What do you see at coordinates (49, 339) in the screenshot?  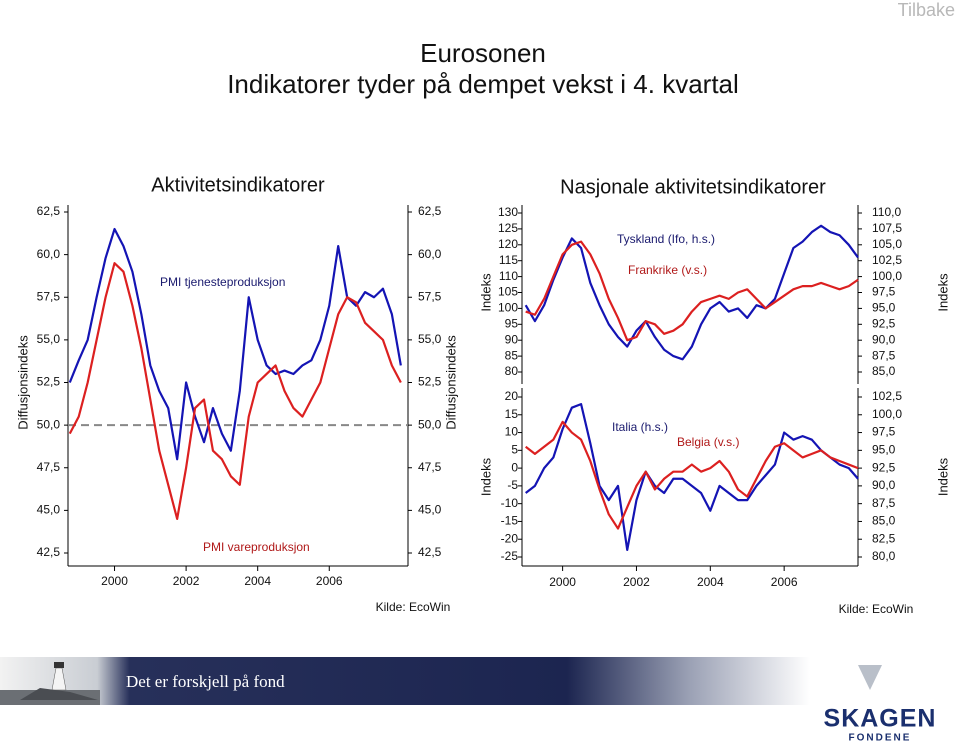 I see `y-tick-label: 55,0` at bounding box center [49, 339].